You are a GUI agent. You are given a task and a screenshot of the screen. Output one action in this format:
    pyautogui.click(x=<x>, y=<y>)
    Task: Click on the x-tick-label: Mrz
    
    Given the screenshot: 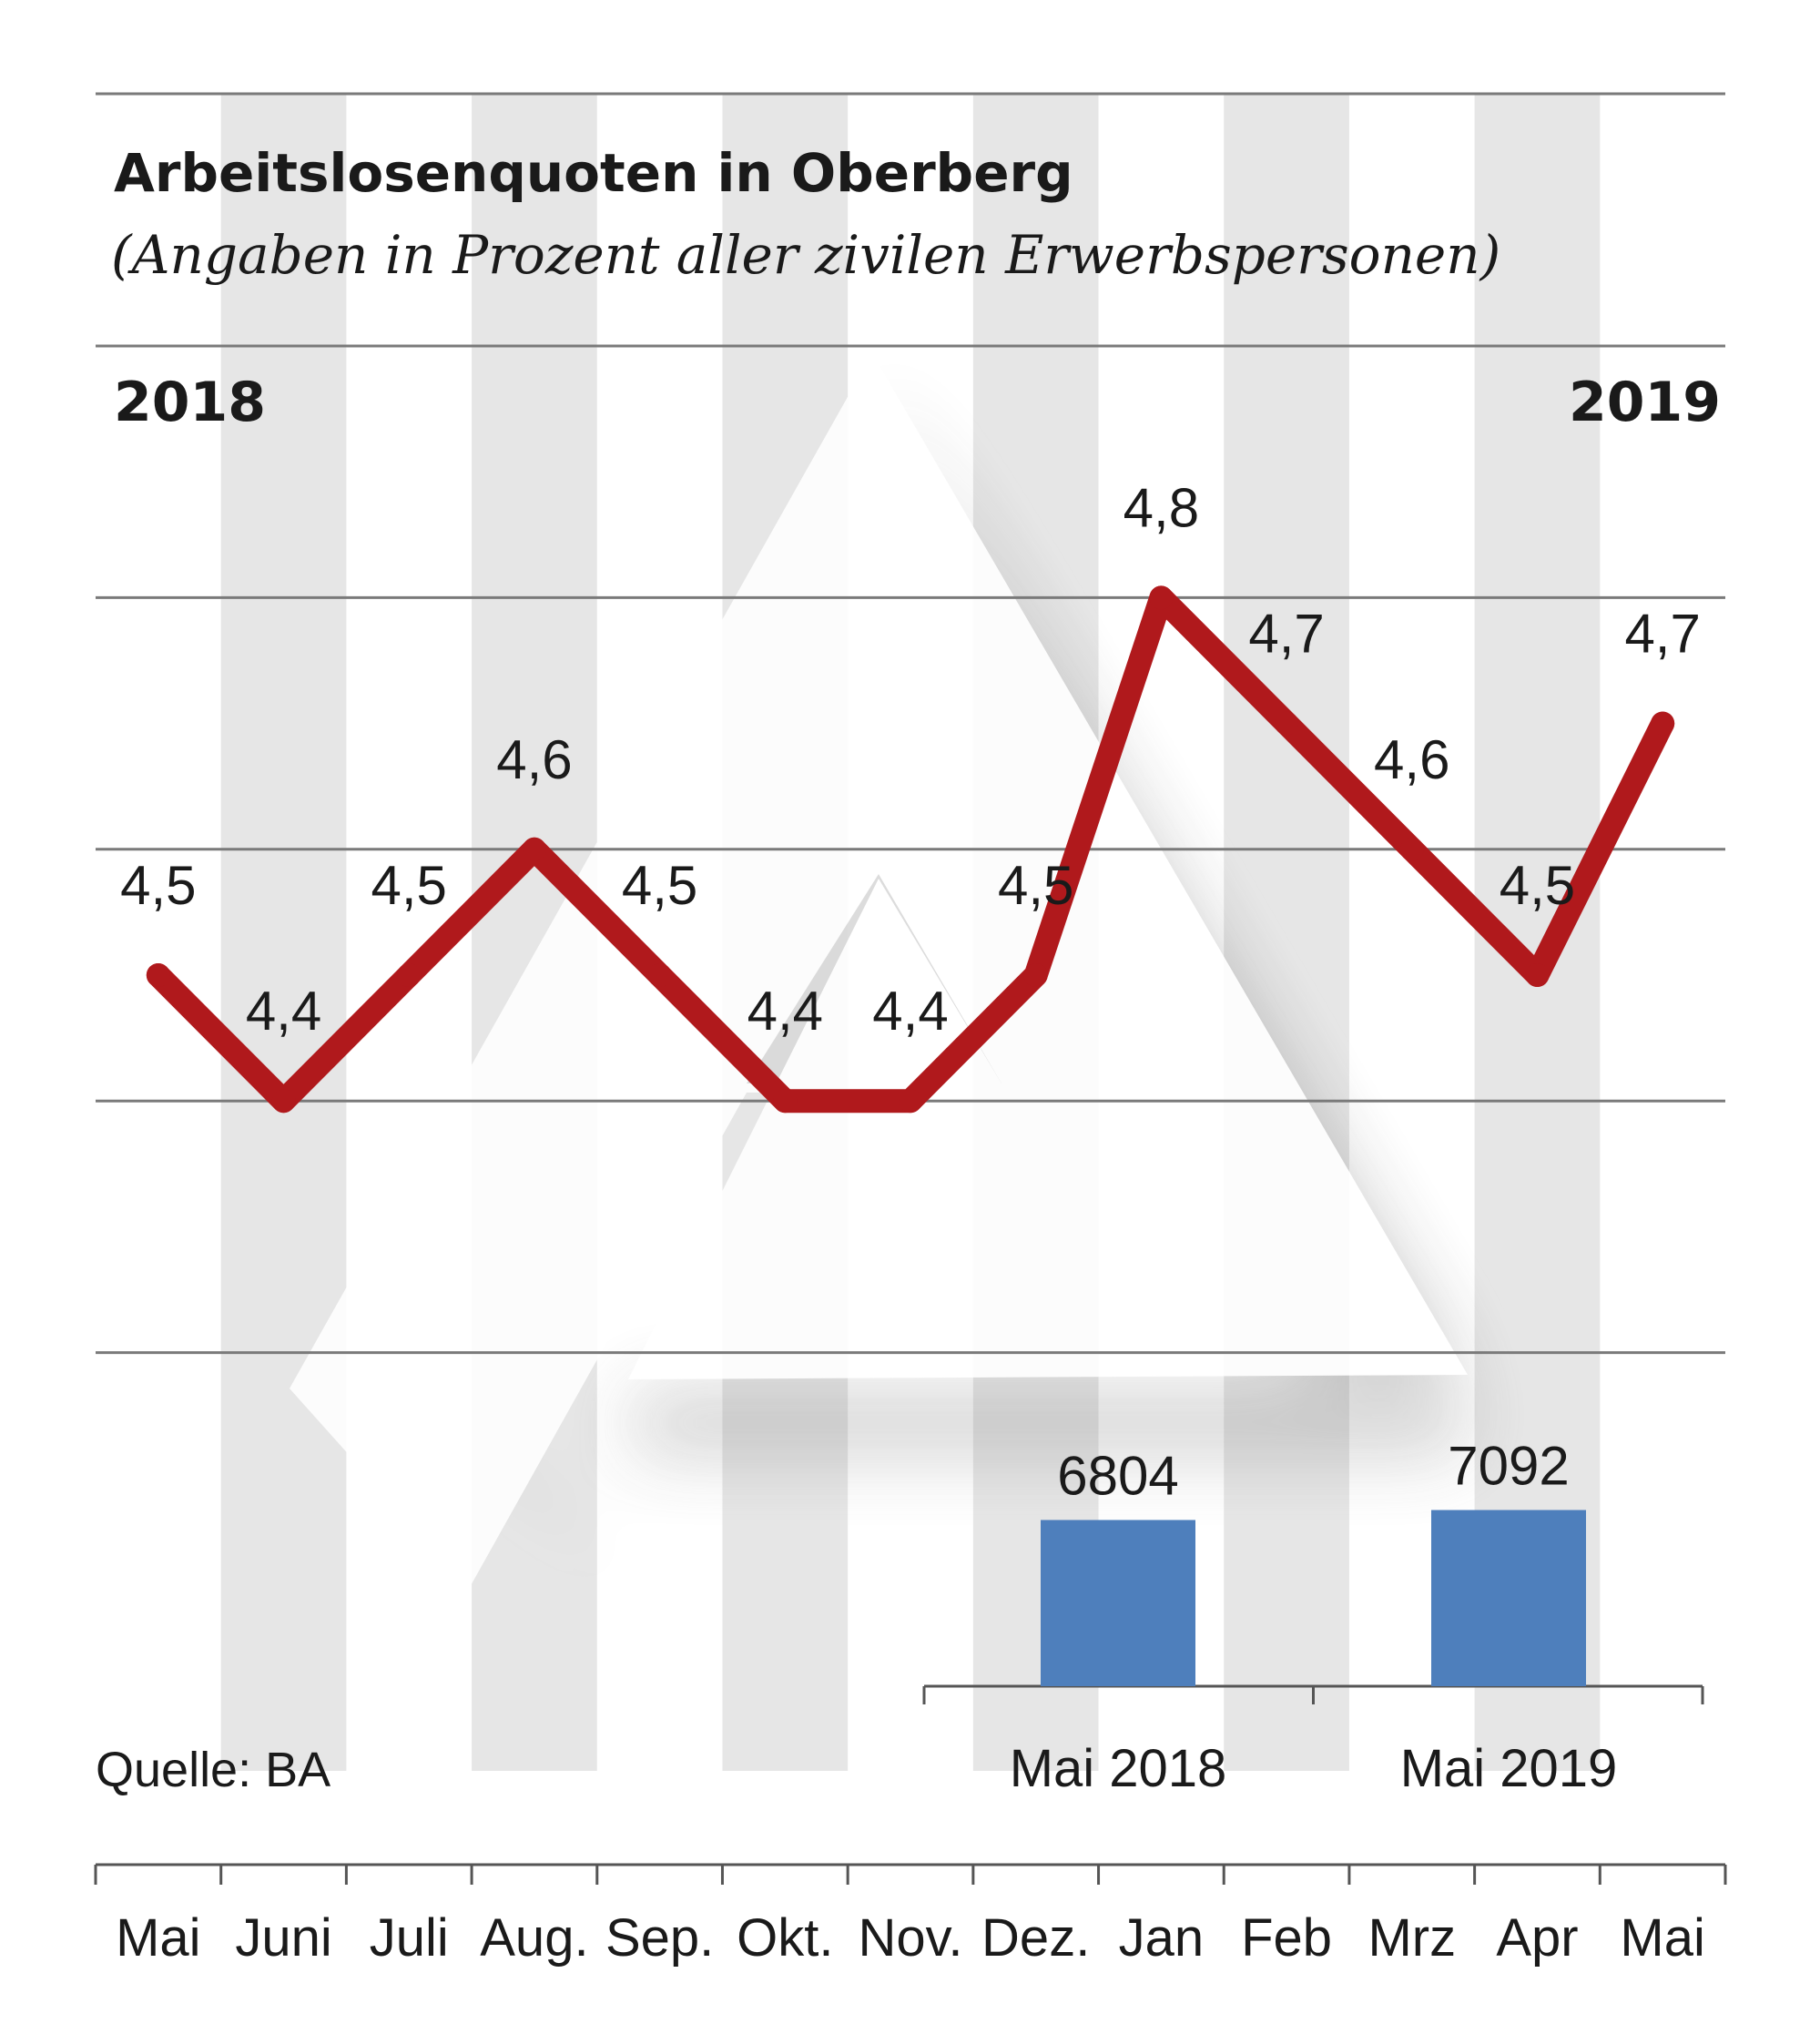 What is the action you would take?
    pyautogui.click(x=1412, y=1938)
    